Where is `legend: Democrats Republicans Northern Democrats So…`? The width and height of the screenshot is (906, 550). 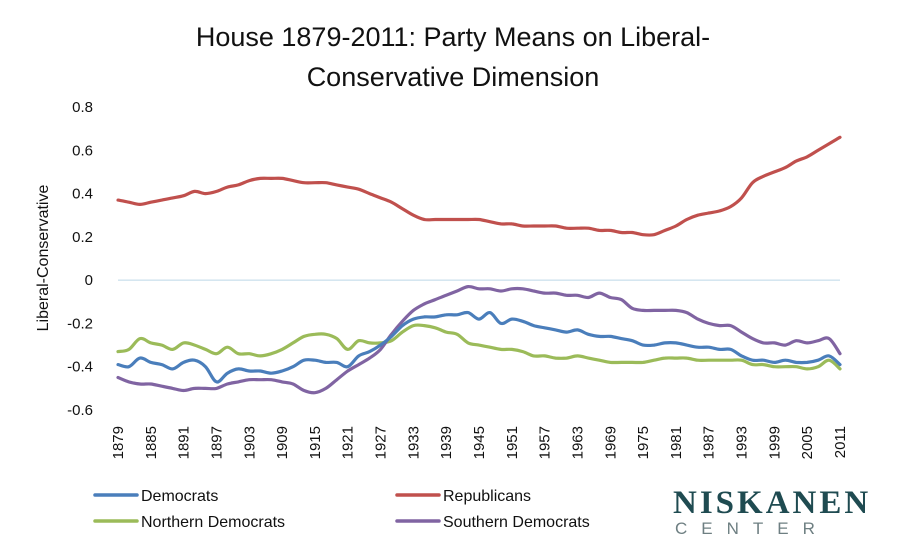
legend: Democrats Republicans Northern Democrats So… is located at coordinates (341, 509).